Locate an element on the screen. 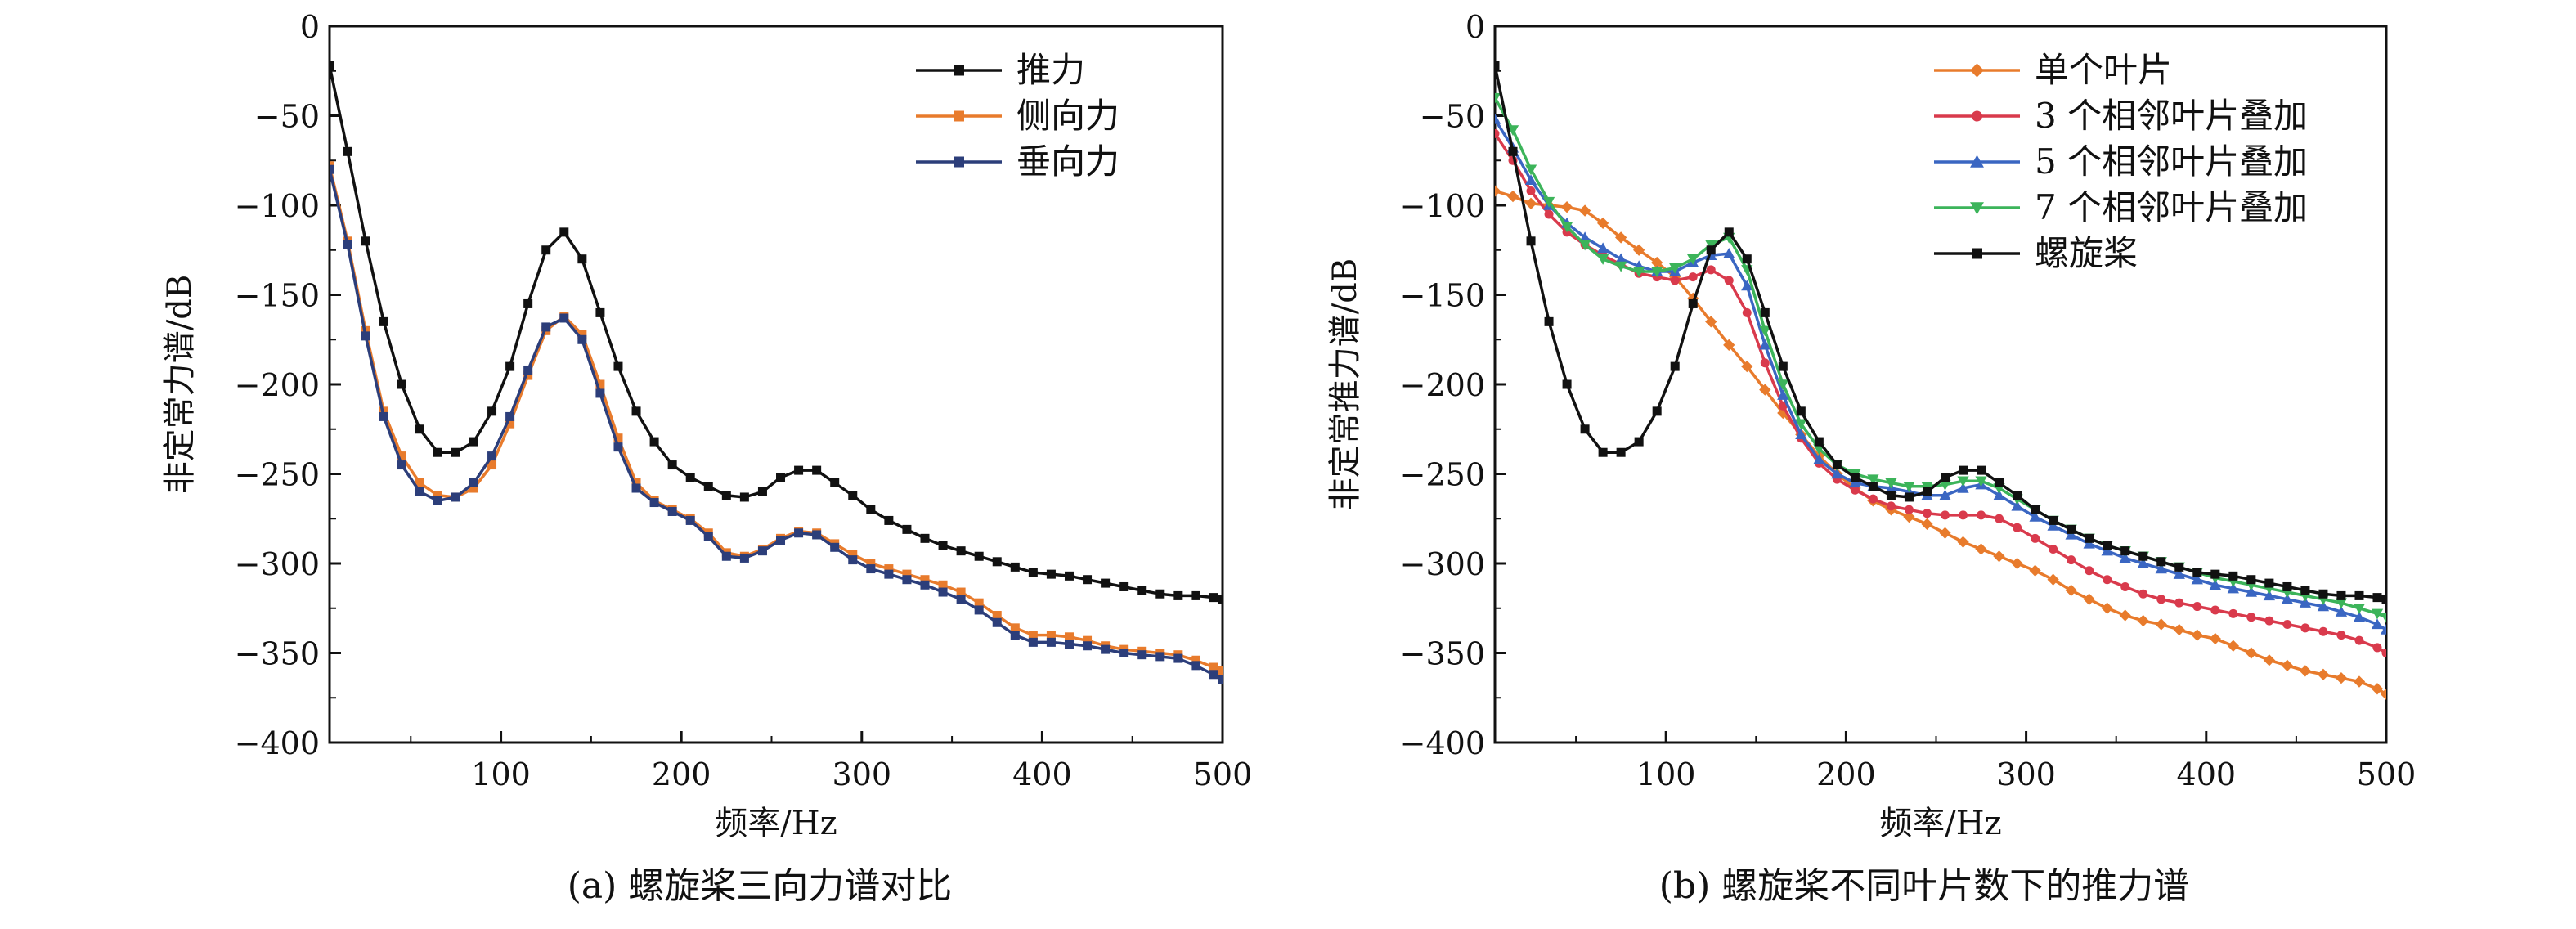  y-tick-label: −150 is located at coordinates (1442, 296).